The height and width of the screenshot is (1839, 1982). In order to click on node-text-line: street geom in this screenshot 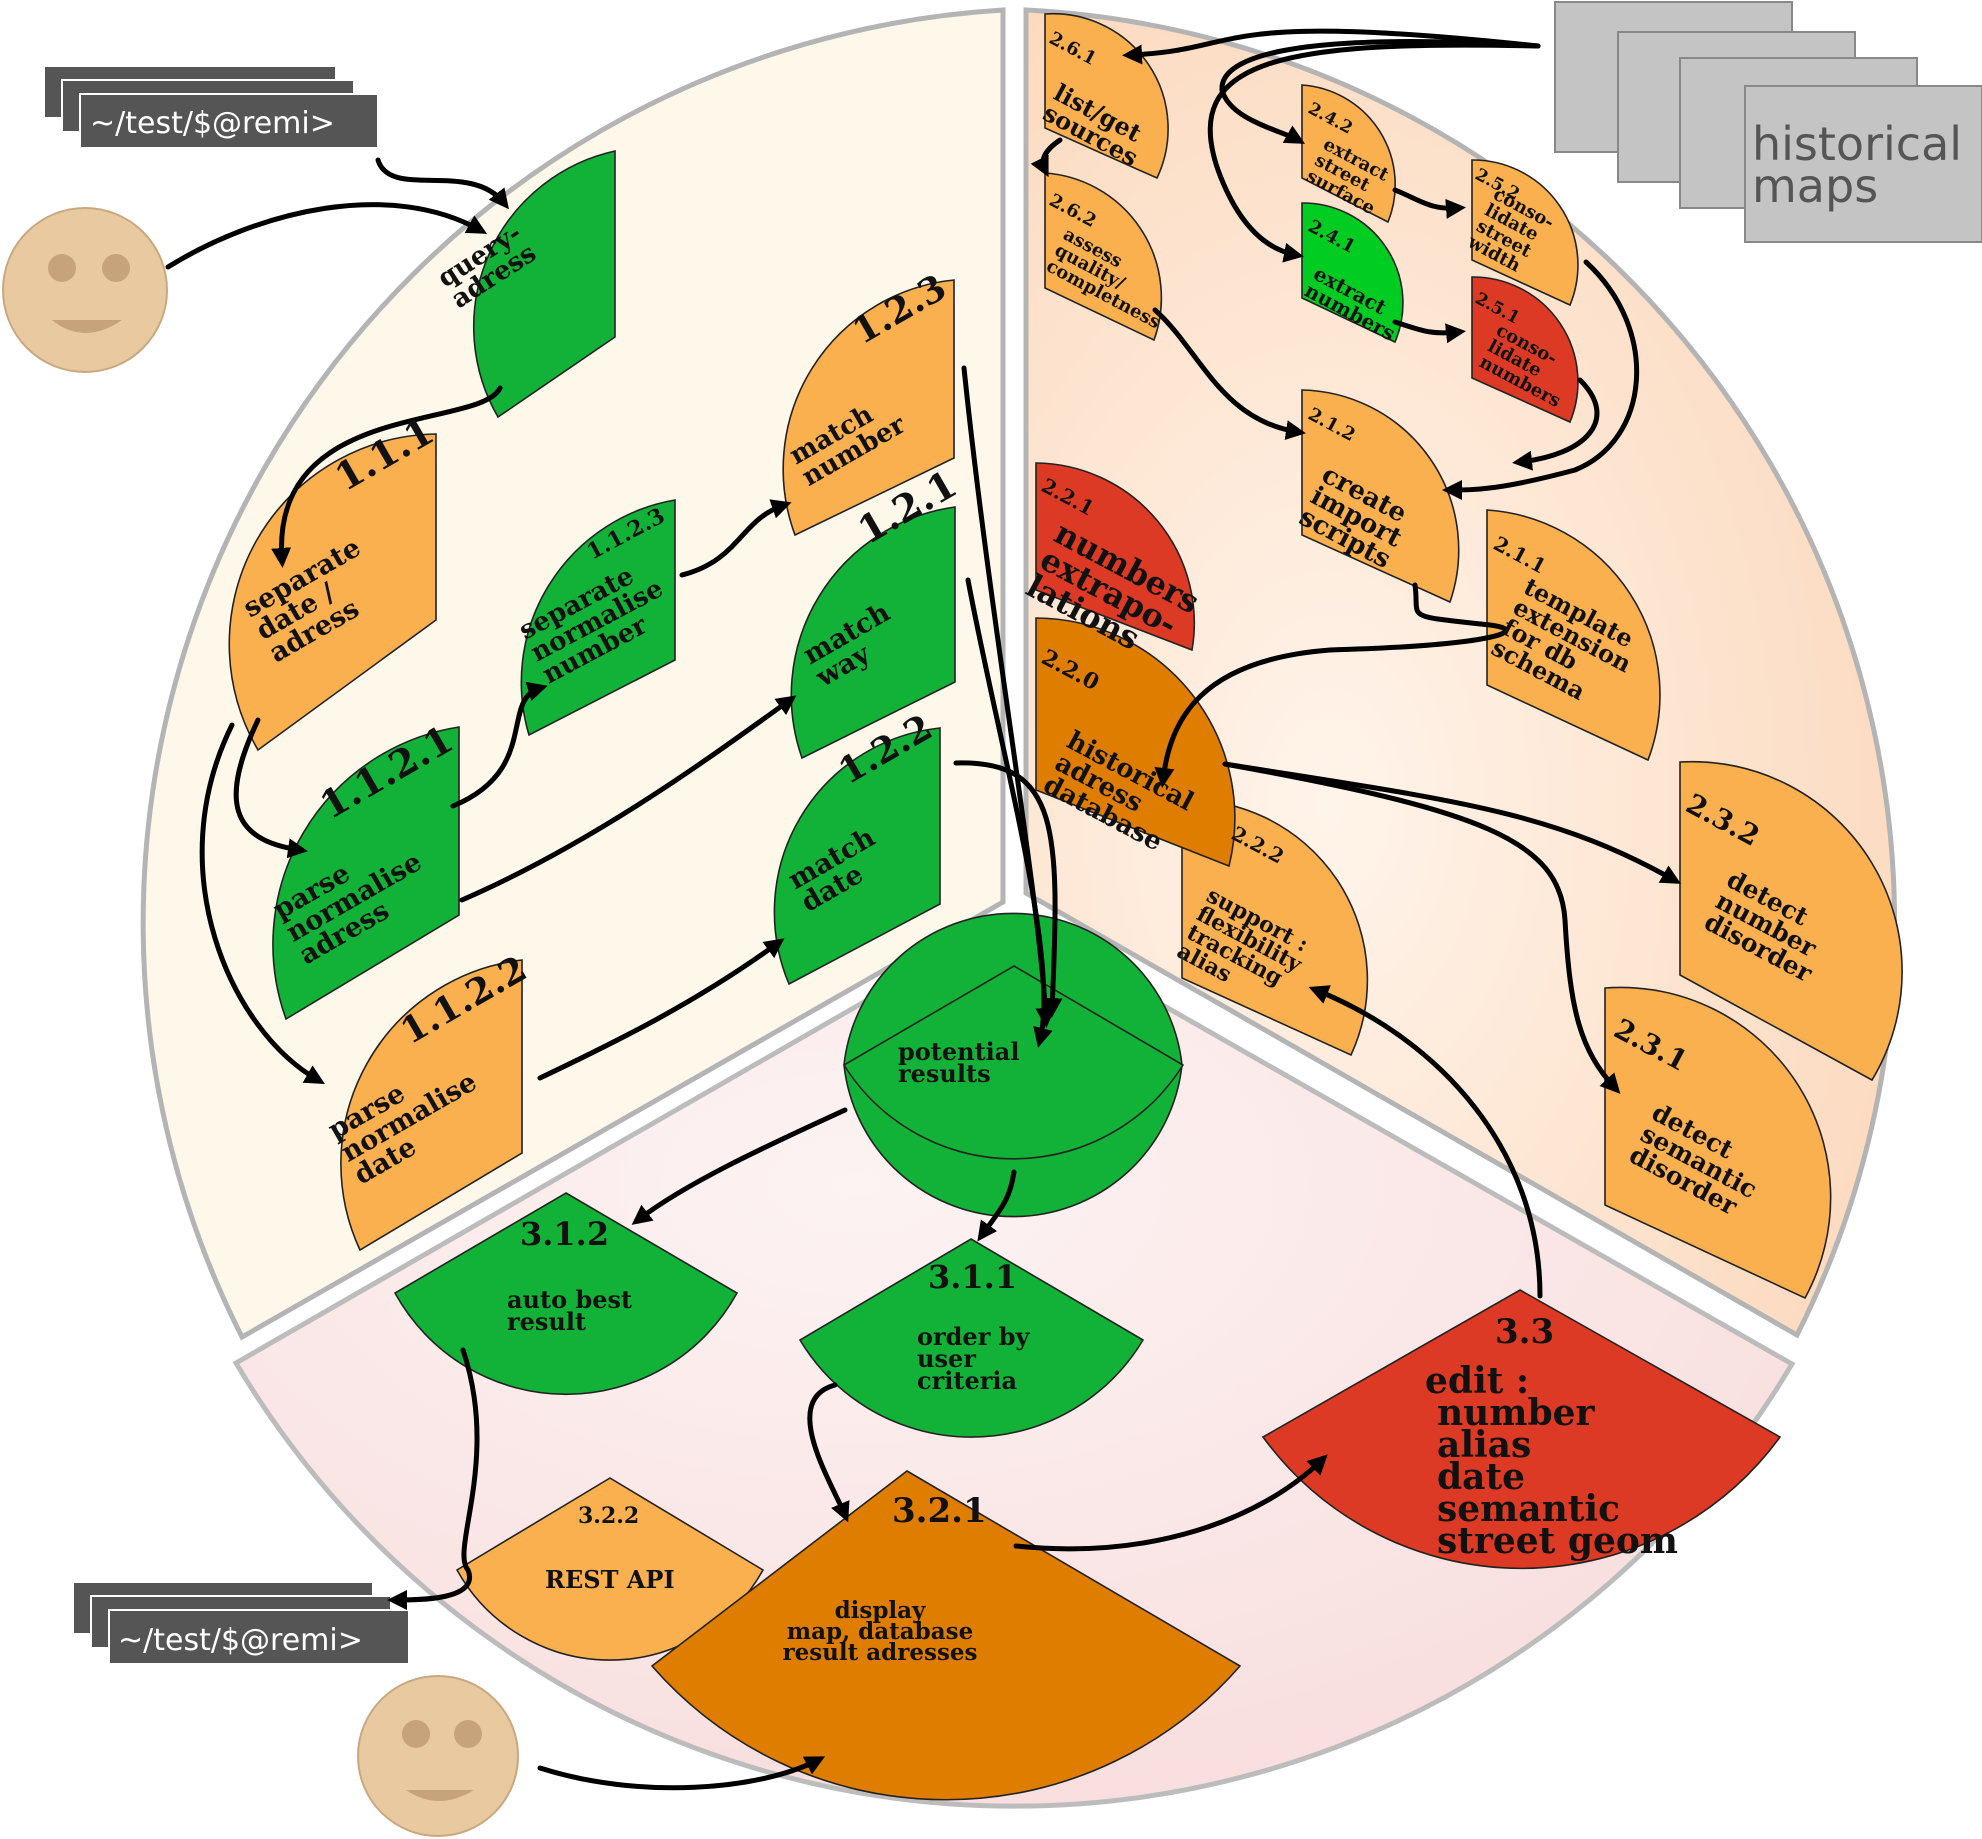, I will do `click(1557, 1541)`.